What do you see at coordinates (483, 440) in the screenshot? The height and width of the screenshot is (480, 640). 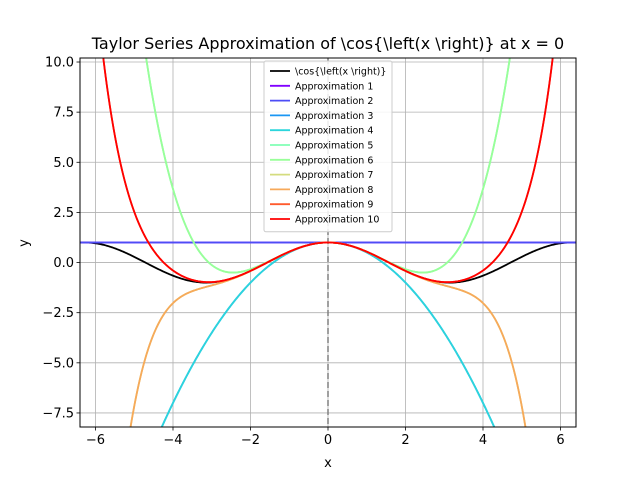 I see `x-tick-label: 4` at bounding box center [483, 440].